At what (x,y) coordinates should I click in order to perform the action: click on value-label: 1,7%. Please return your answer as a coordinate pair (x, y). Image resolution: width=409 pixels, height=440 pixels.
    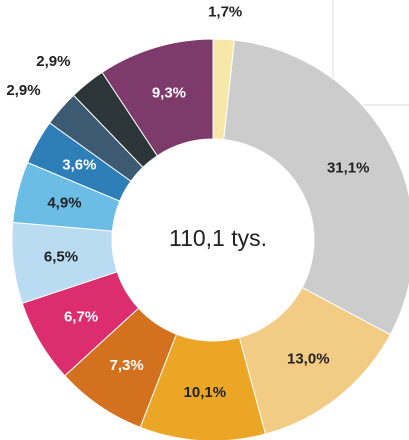
    Looking at the image, I should click on (225, 11).